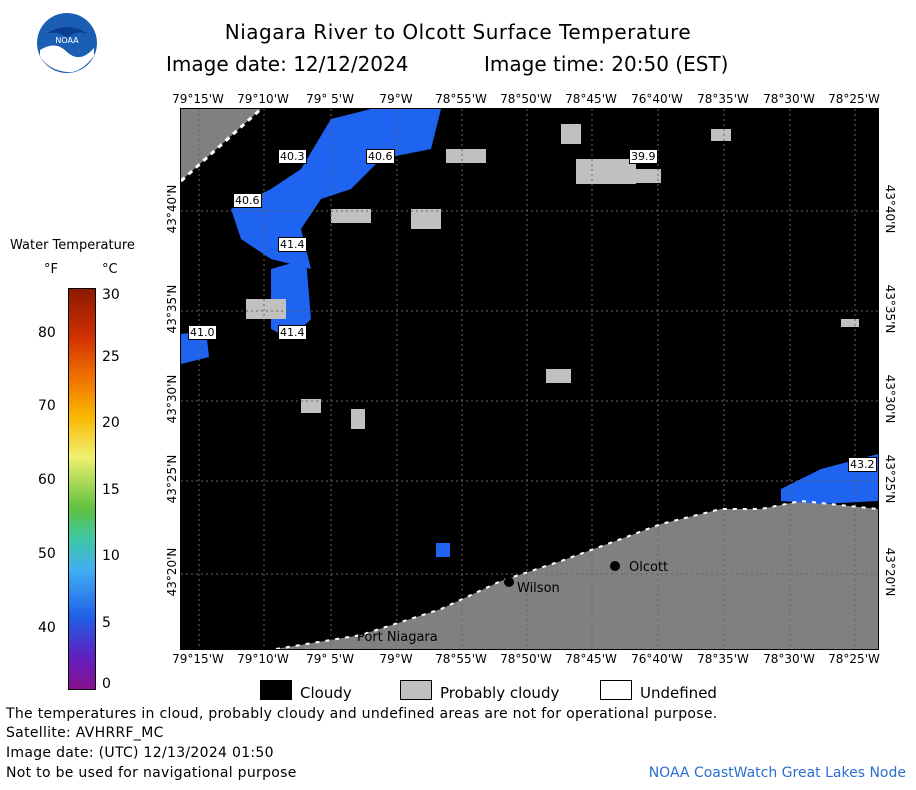  Describe the element at coordinates (862, 464) in the screenshot. I see `temp-label: 43.2` at that location.